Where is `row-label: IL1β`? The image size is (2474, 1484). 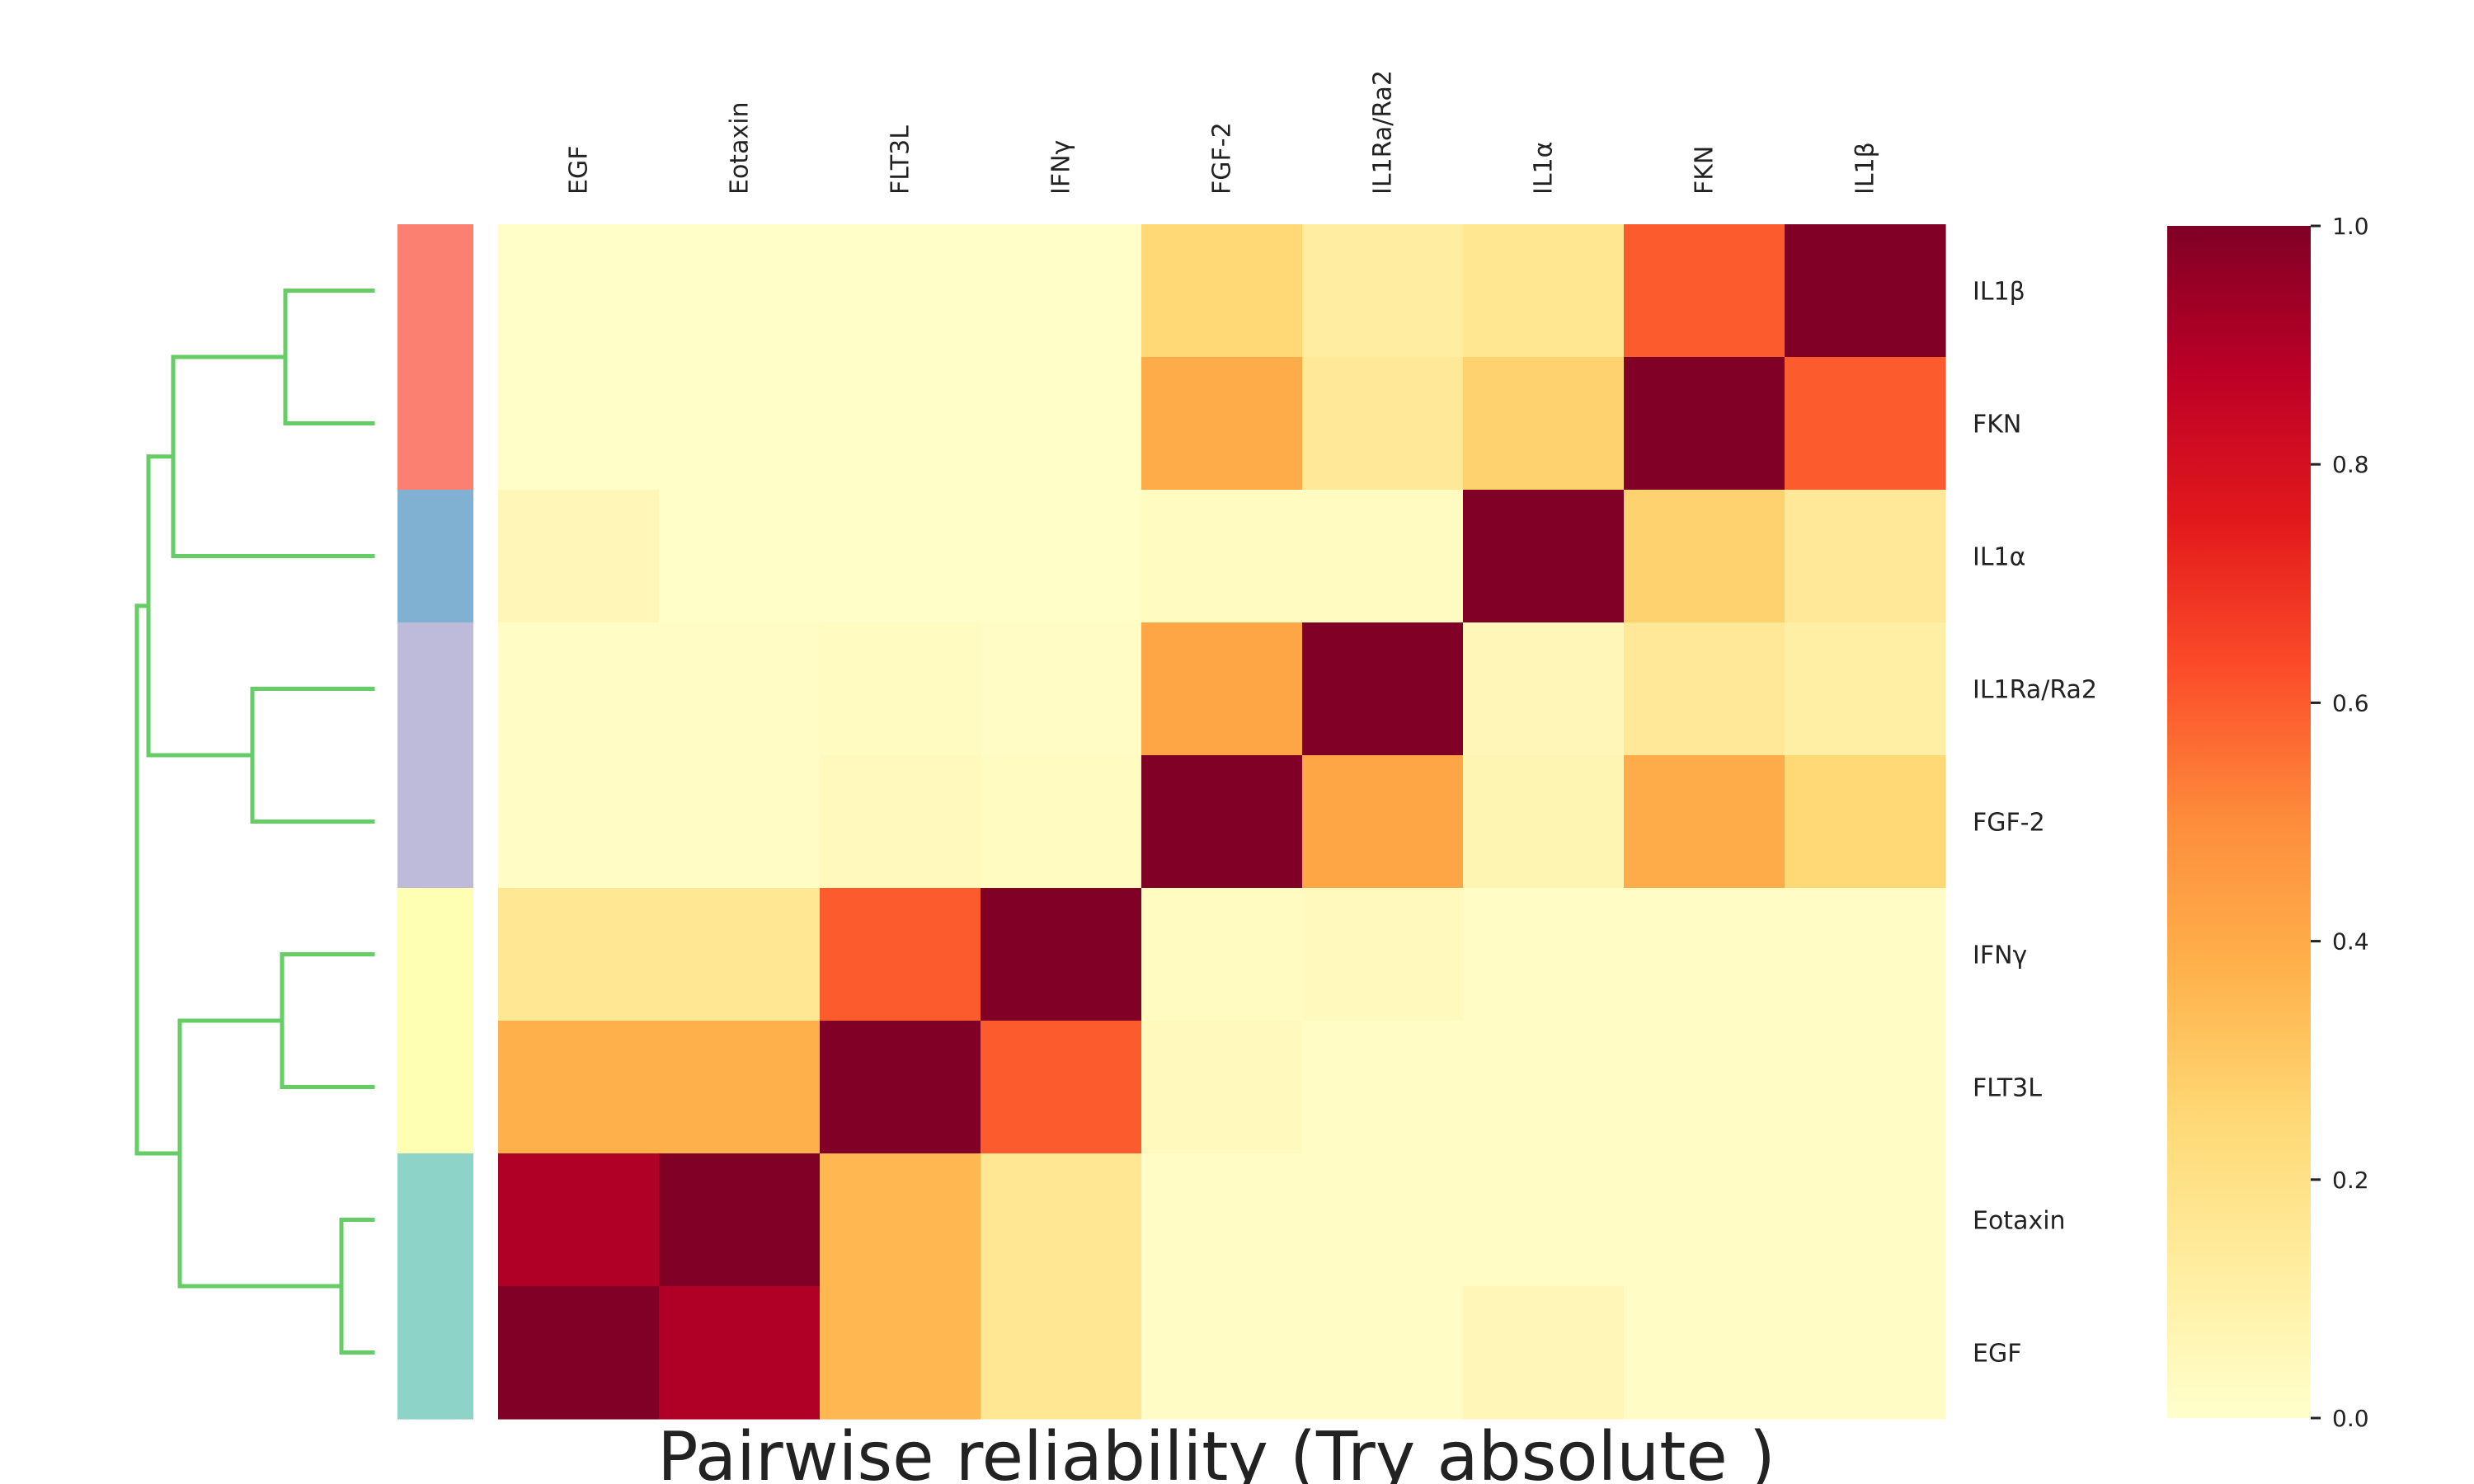 row-label: IL1β is located at coordinates (1999, 292).